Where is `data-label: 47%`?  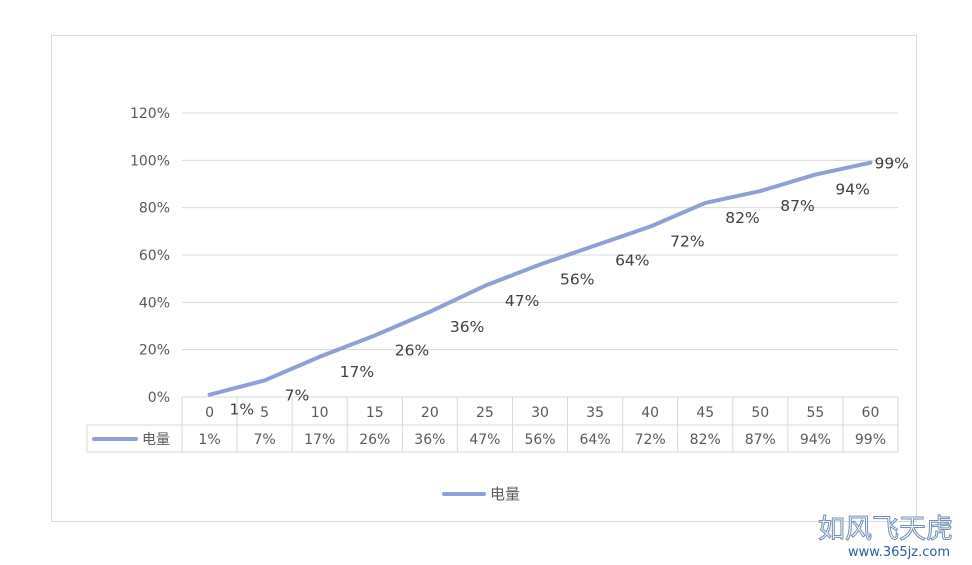 data-label: 47% is located at coordinates (522, 301).